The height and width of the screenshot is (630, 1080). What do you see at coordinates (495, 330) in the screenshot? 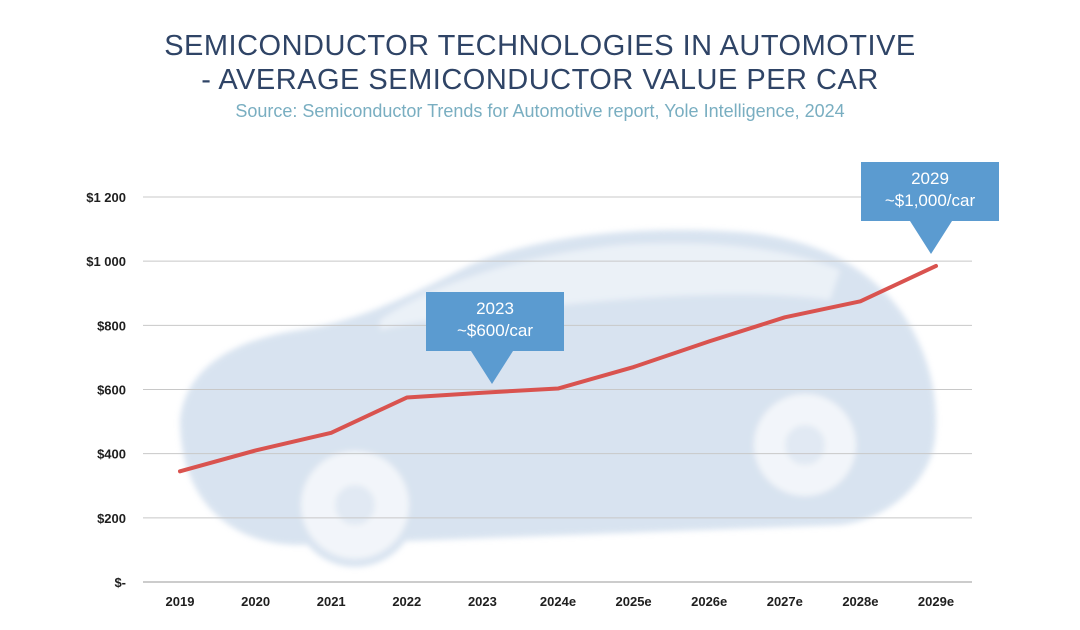
I see `callout-2023-value: ~$600/car` at bounding box center [495, 330].